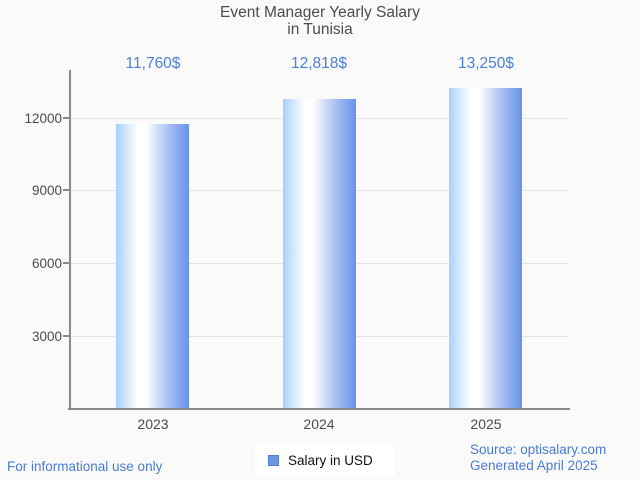 The image size is (640, 480). Describe the element at coordinates (330, 460) in the screenshot. I see `legend-label: Salary in USD` at that location.